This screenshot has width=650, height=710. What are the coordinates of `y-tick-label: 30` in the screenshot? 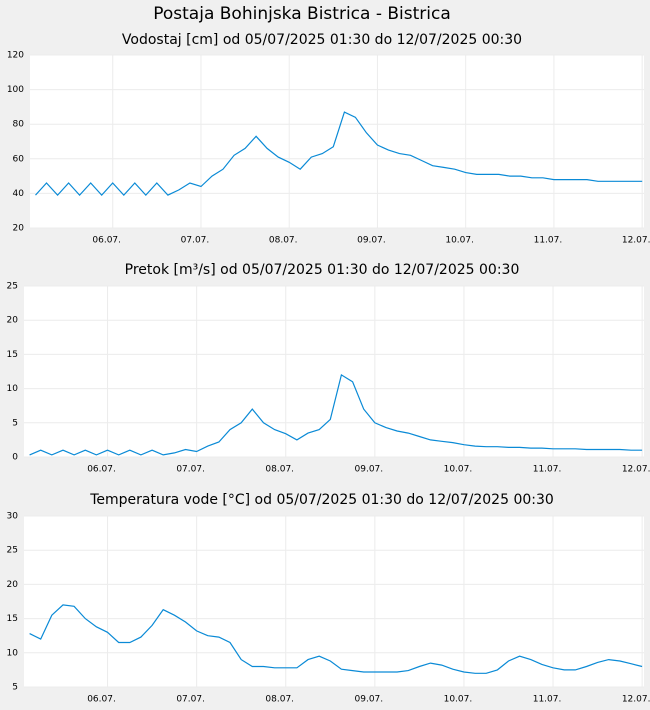 It's located at (13, 517).